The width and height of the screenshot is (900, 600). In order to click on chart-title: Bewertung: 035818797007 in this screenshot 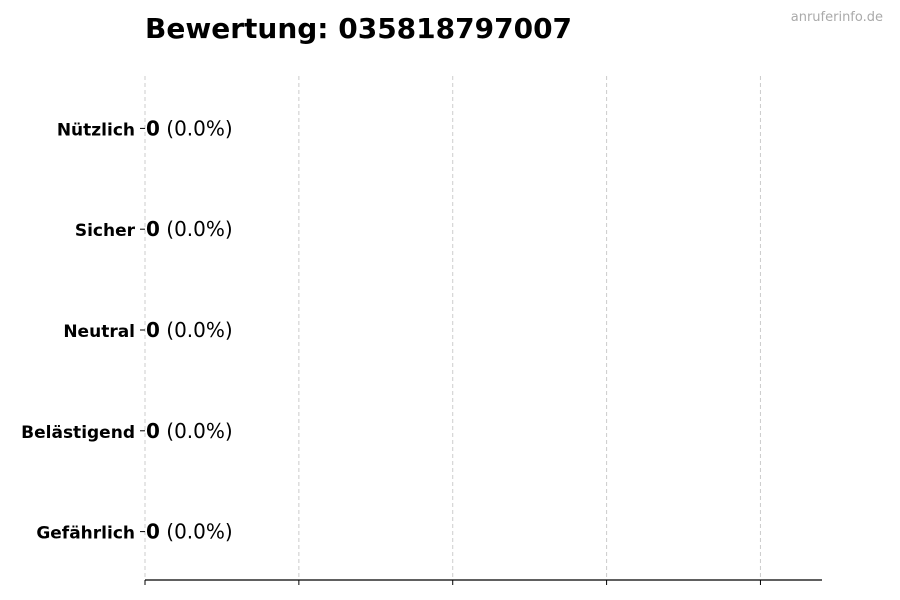, I will do `click(359, 28)`.